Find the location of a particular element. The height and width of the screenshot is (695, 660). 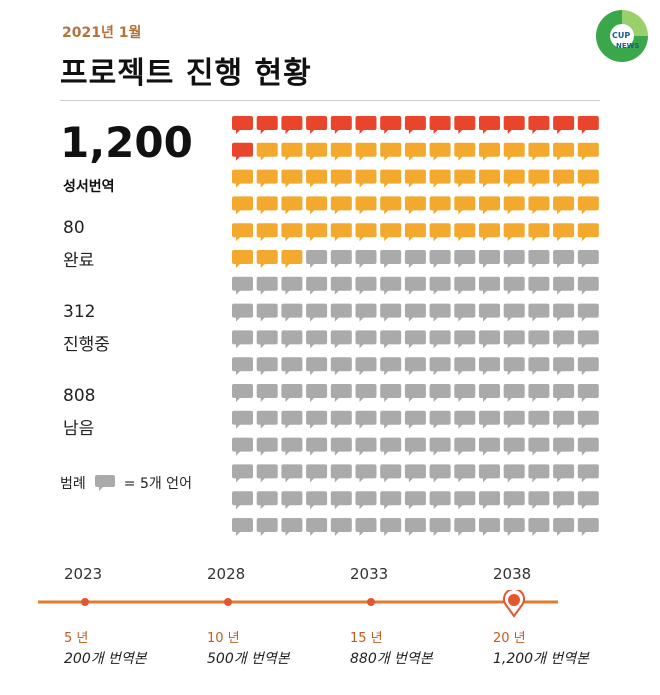

timeline-count-1: 200개 번역본 is located at coordinates (105, 659).